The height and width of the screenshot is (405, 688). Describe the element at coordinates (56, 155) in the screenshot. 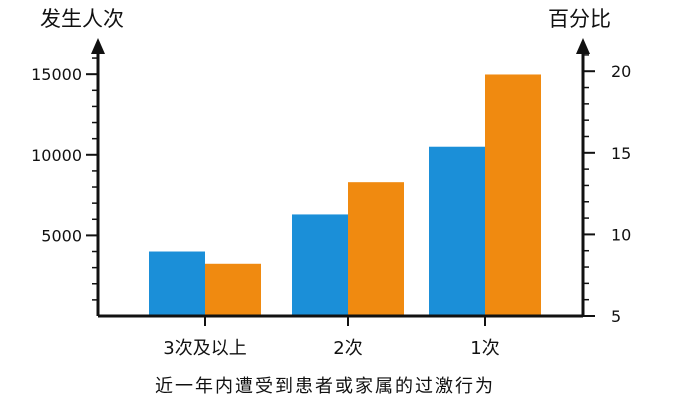

I see `left-tick-label: 10000` at that location.